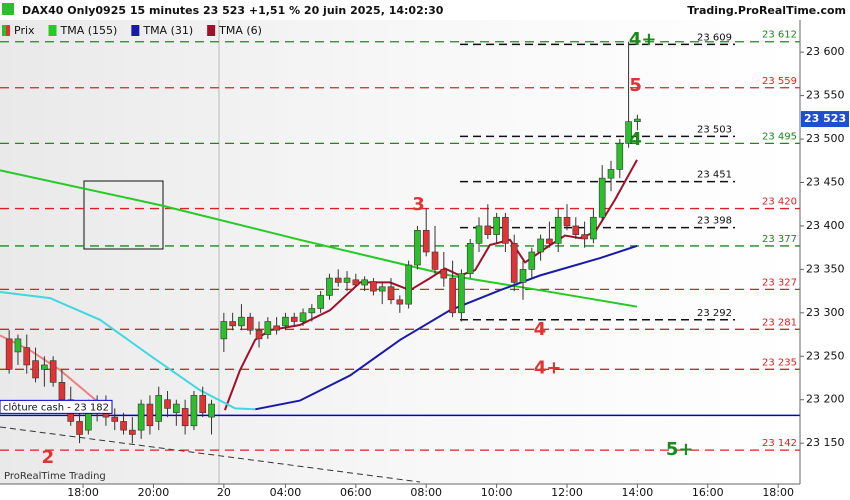  Describe the element at coordinates (55, 476) in the screenshot. I see `footer: ProRealTime Trading` at that location.